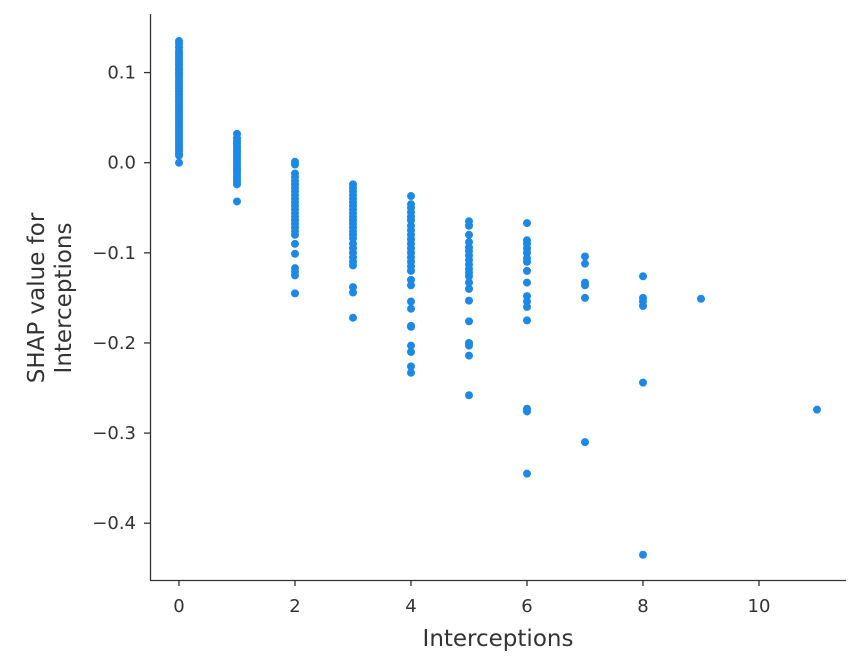  Describe the element at coordinates (410, 606) in the screenshot. I see `x-tick-label: 4` at that location.